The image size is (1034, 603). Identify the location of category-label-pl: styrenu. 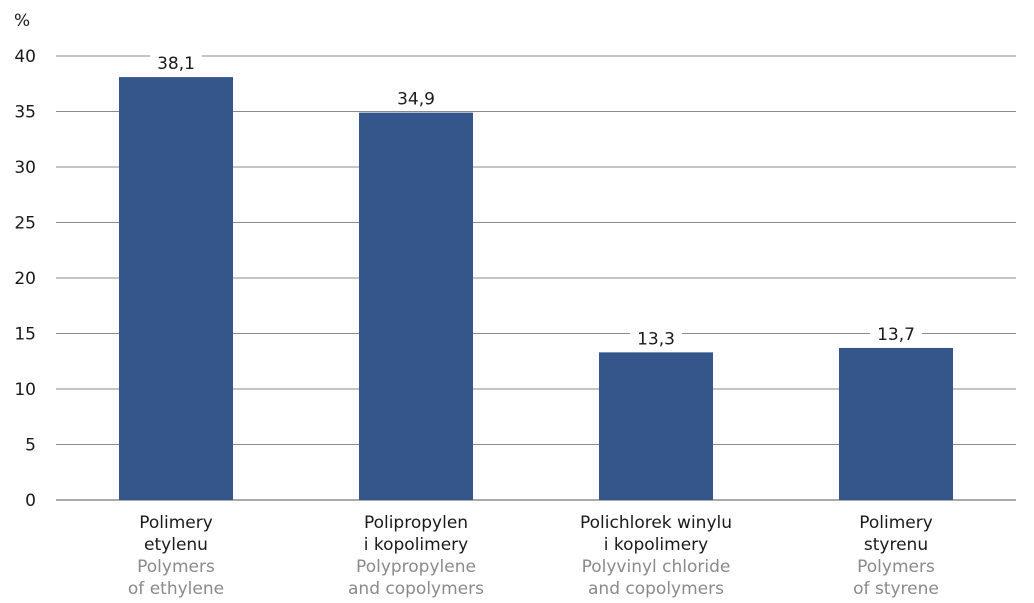
(896, 545).